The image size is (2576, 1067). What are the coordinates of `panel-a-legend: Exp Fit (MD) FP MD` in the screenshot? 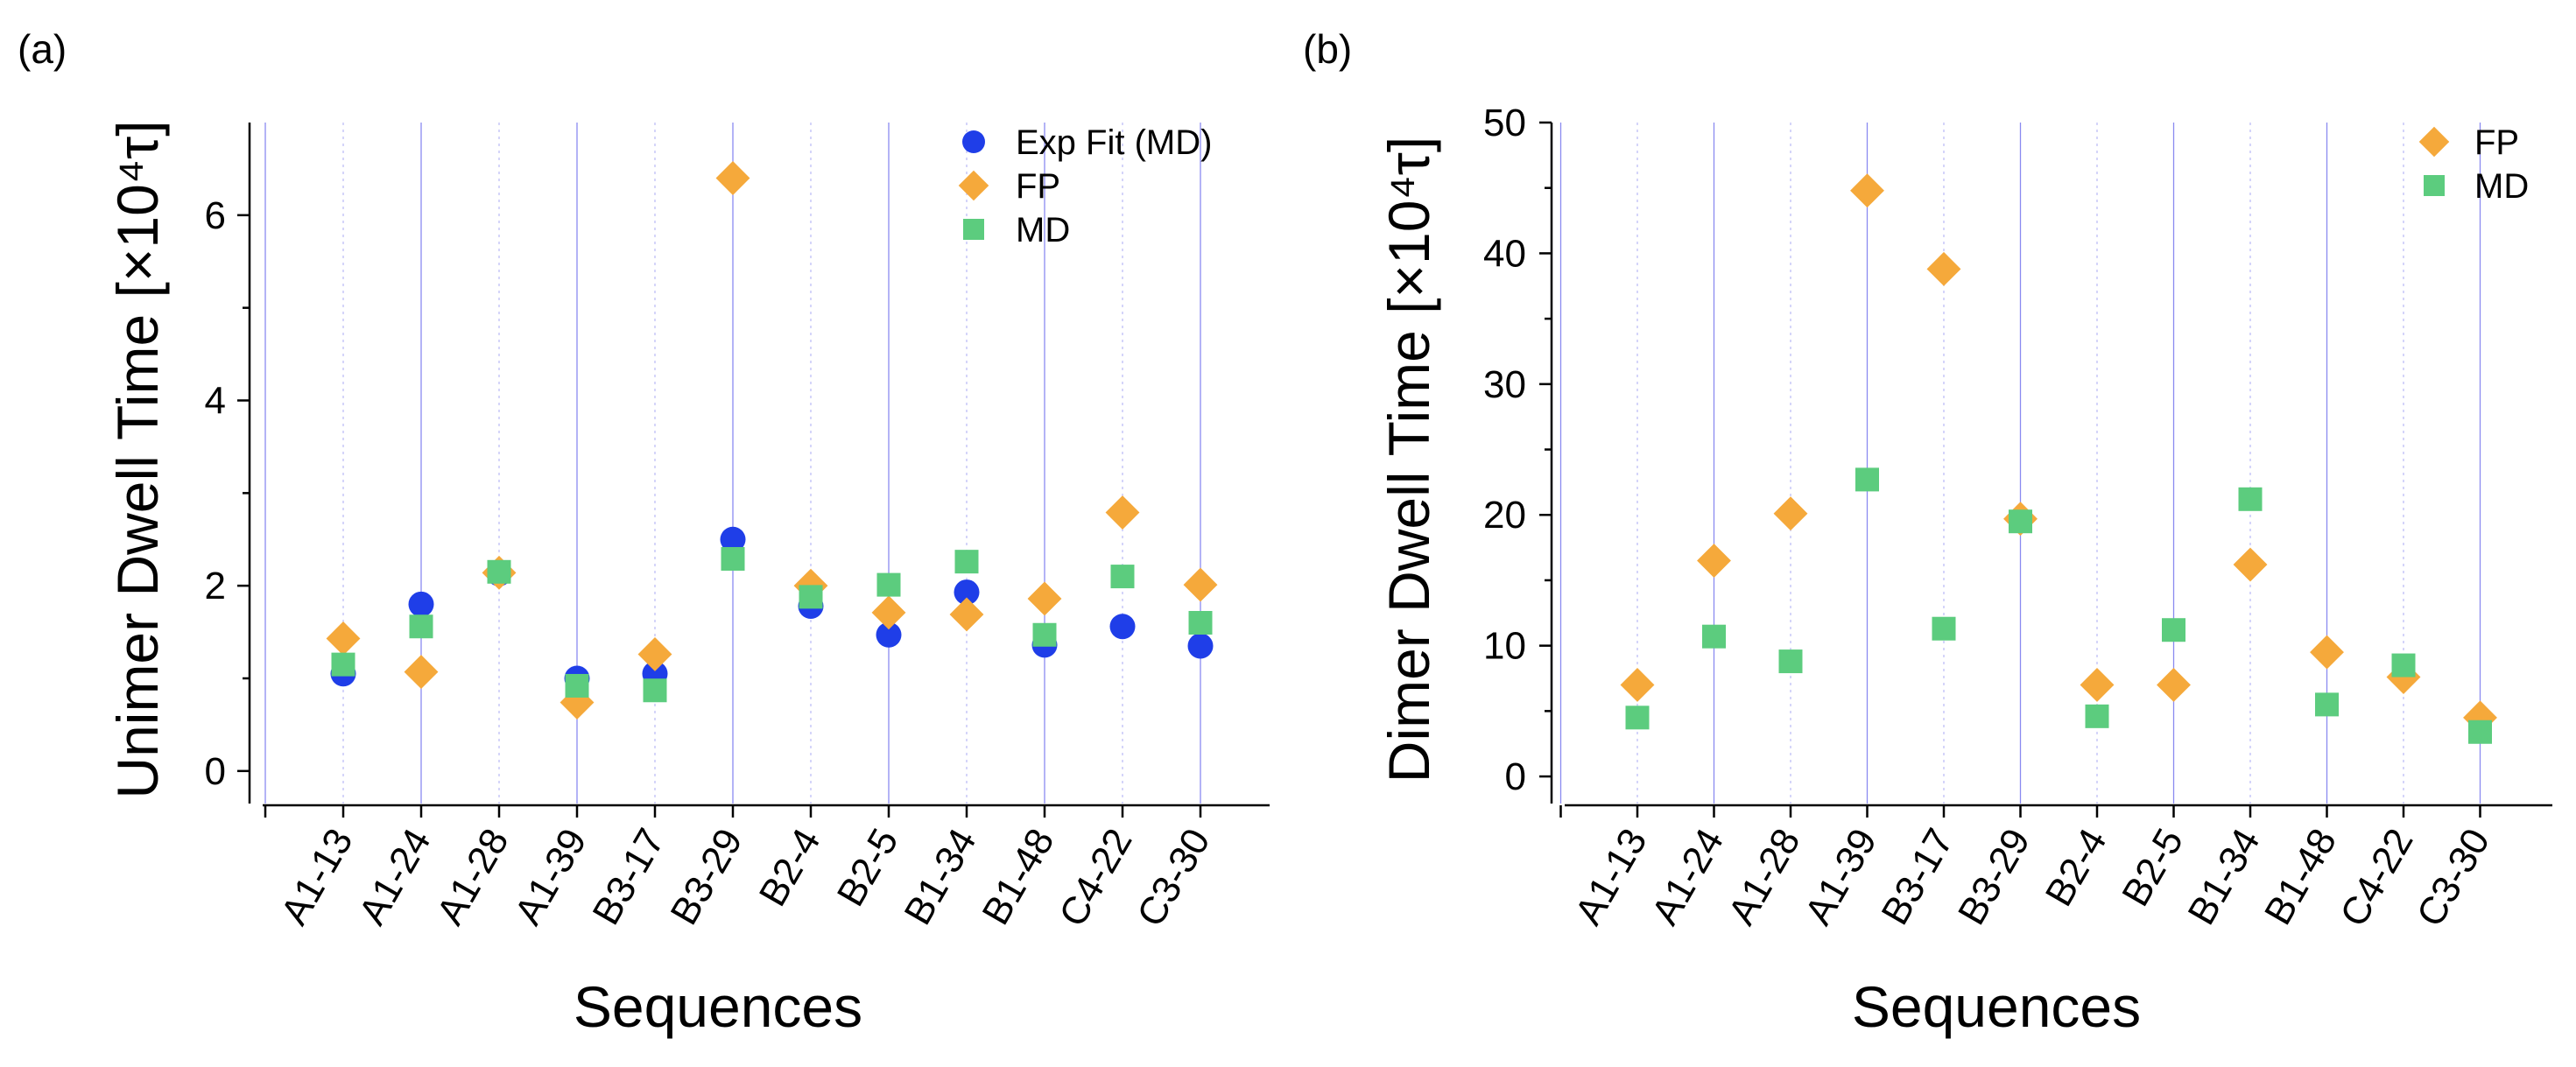 It's located at (1085, 186).